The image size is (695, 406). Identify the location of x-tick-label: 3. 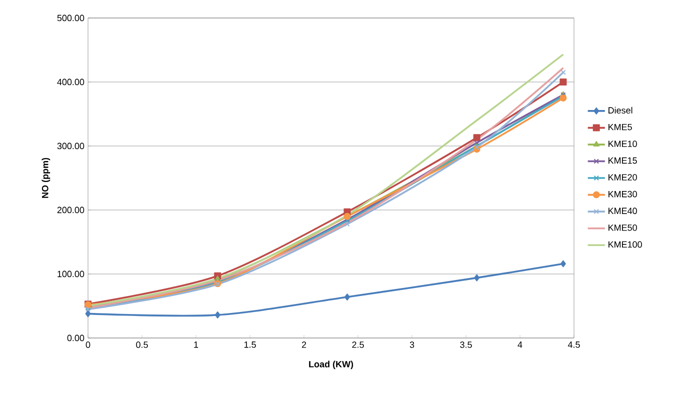
(412, 345).